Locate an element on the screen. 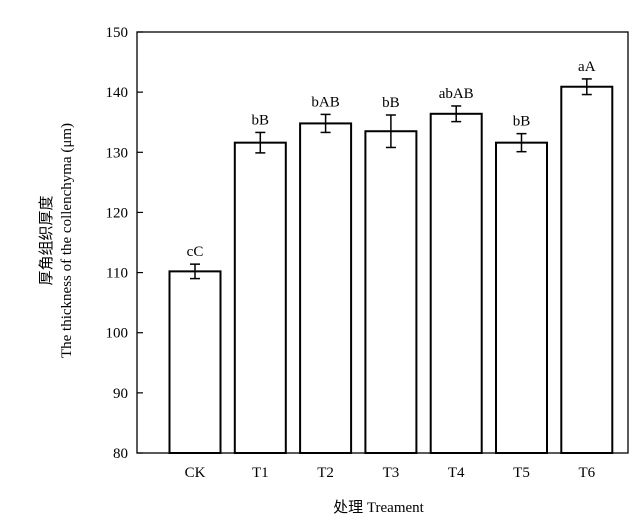 Image resolution: width=635 pixels, height=526 pixels. y-tick-label: 100 is located at coordinates (117, 334).